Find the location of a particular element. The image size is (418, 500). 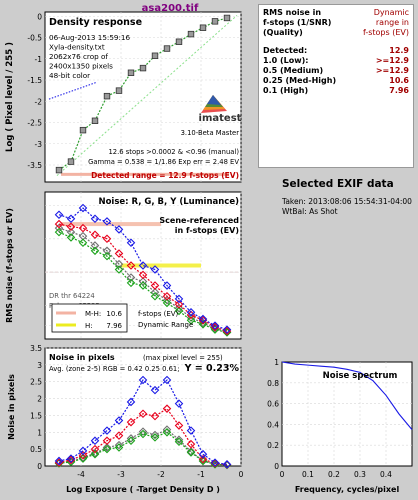

y-tick-label: -3.5 is located at coordinates (34, 165).